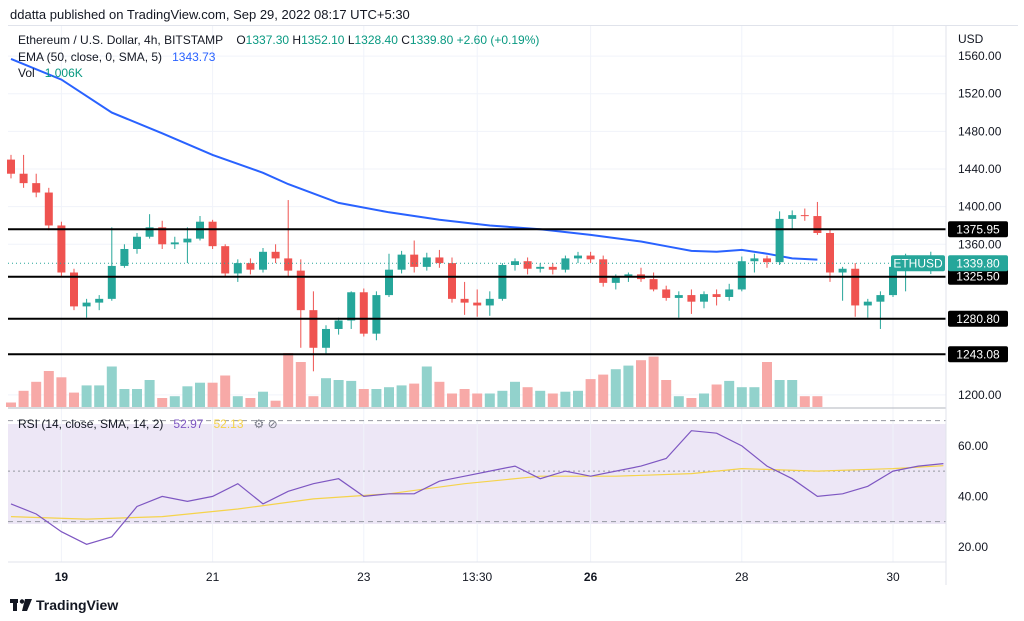 The height and width of the screenshot is (621, 1024). What do you see at coordinates (26, 73) in the screenshot?
I see `volume-label: Vol` at bounding box center [26, 73].